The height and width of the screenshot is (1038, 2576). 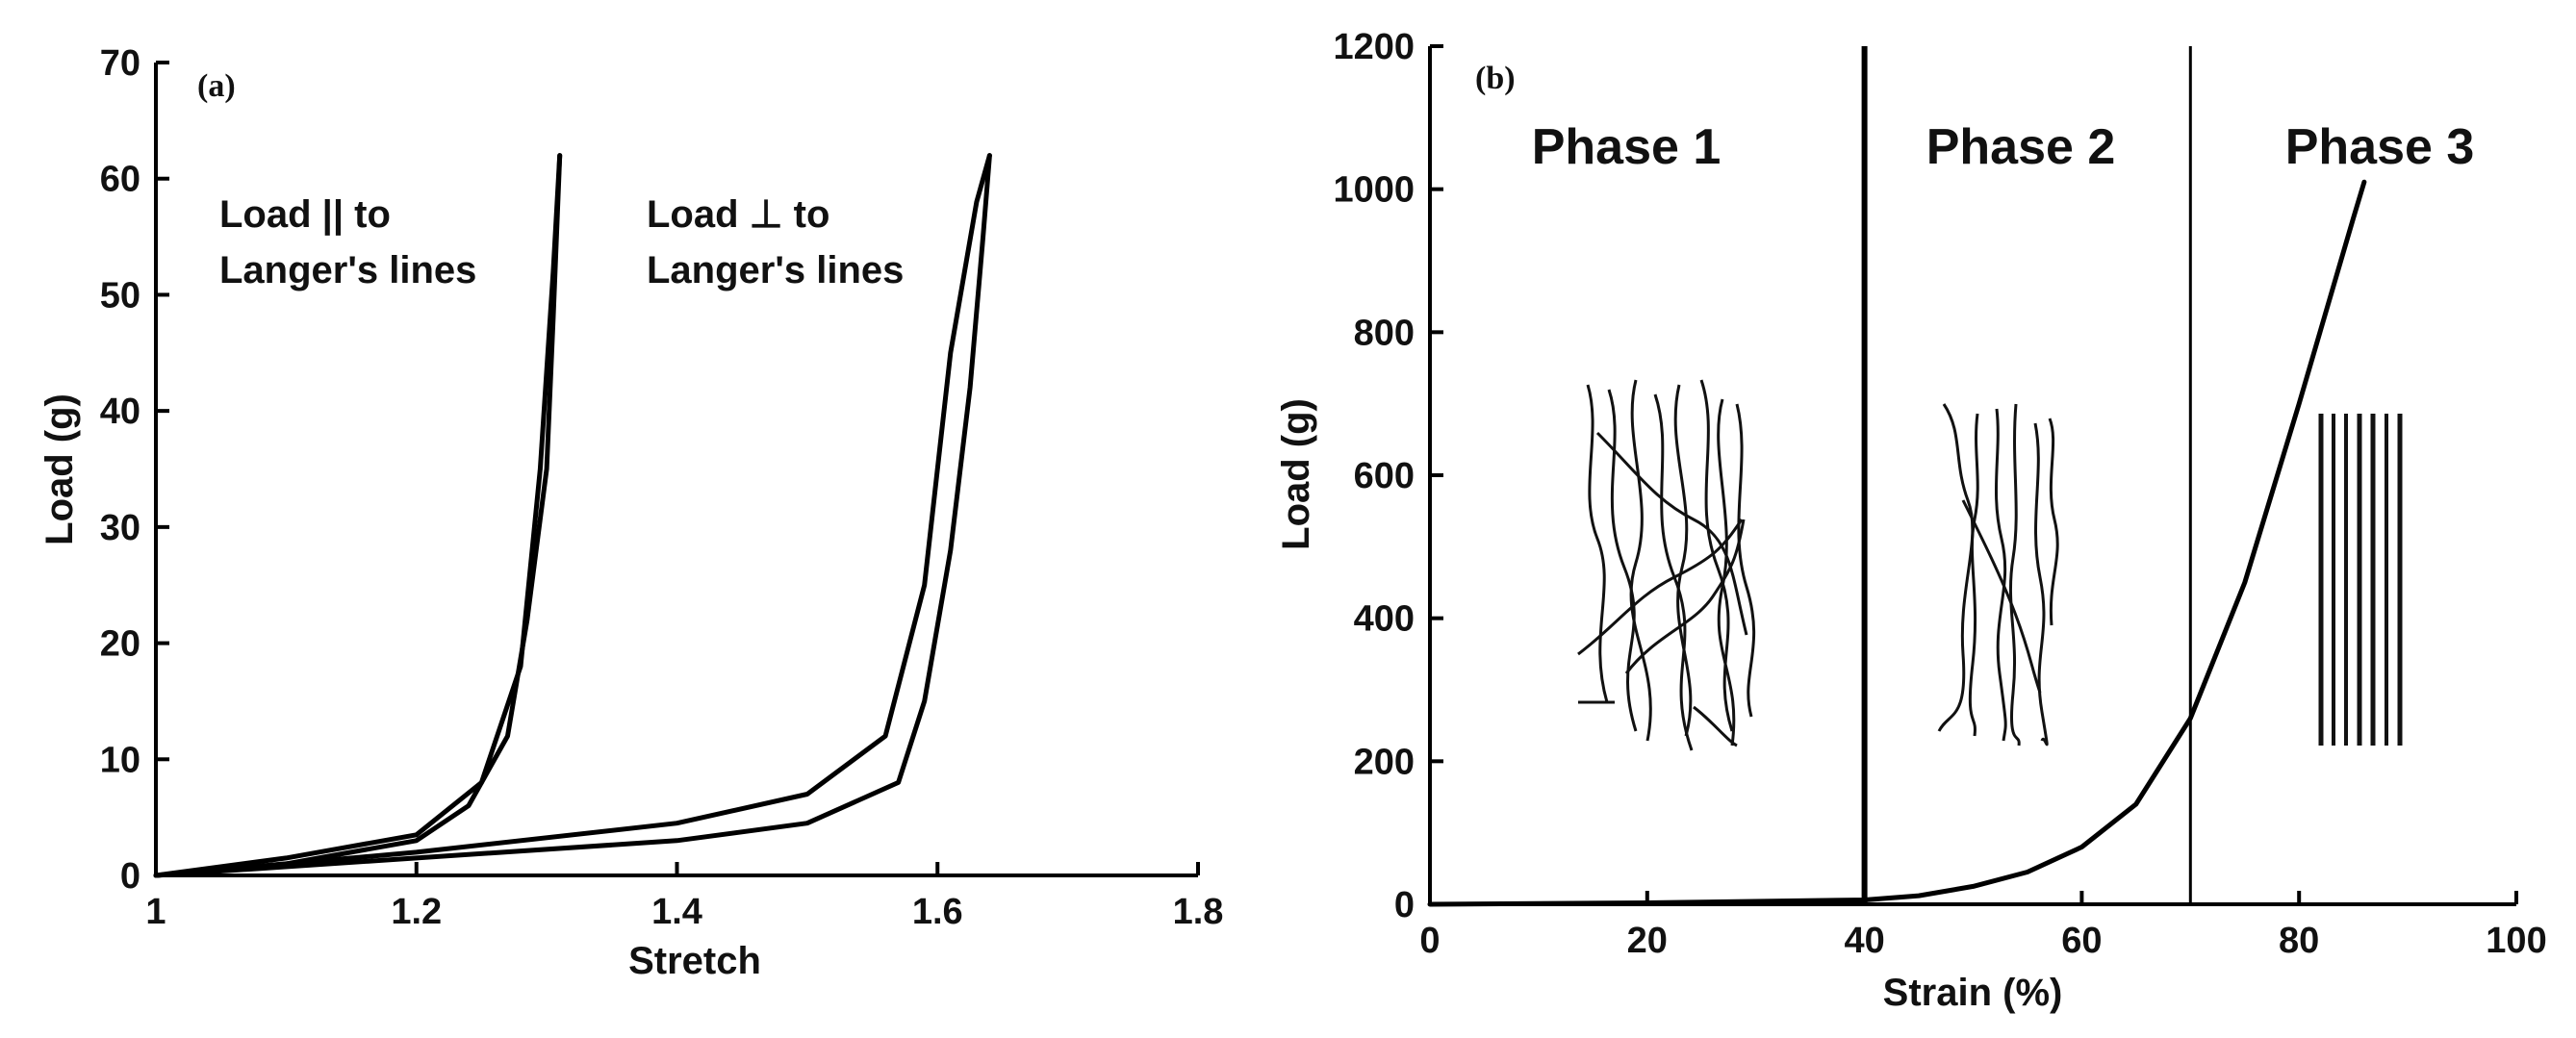 What do you see at coordinates (1198, 912) in the screenshot?
I see `panel-a-x-tick-label: 1.8` at bounding box center [1198, 912].